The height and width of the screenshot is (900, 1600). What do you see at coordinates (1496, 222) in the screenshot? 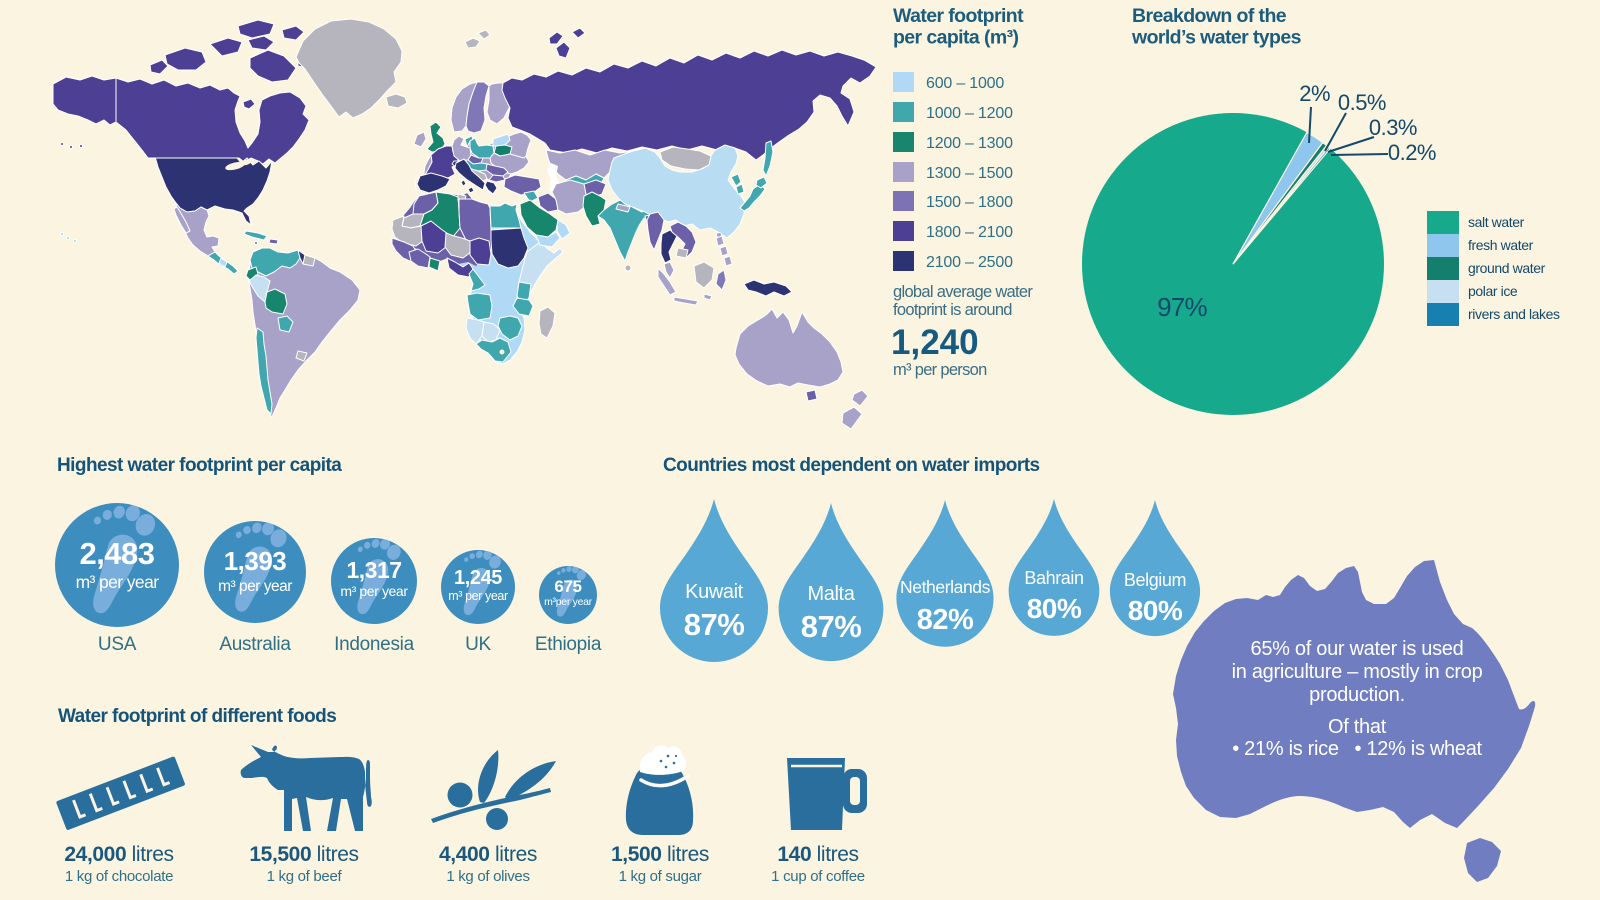
I see `svg-text: salt water` at bounding box center [1496, 222].